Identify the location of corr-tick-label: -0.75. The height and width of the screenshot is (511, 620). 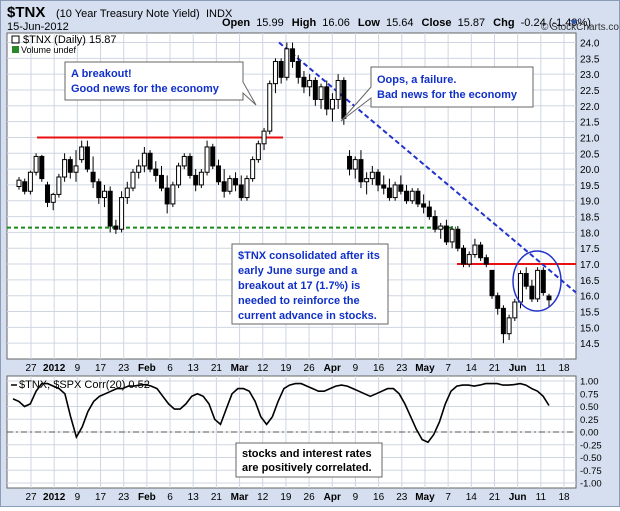
(591, 471).